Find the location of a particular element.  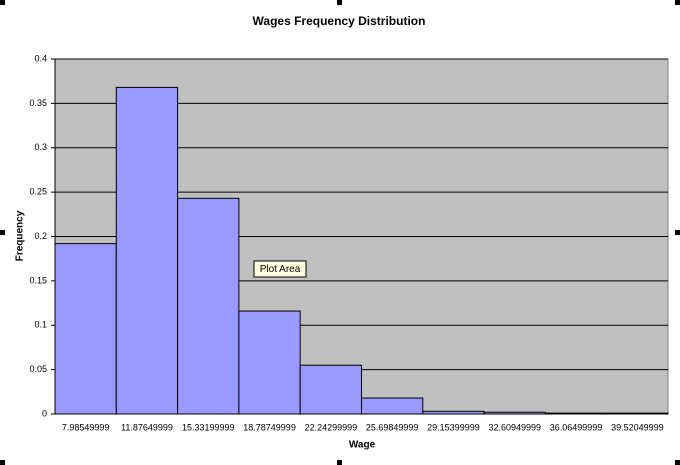

x-tick-label: 18.78749999 is located at coordinates (269, 427).